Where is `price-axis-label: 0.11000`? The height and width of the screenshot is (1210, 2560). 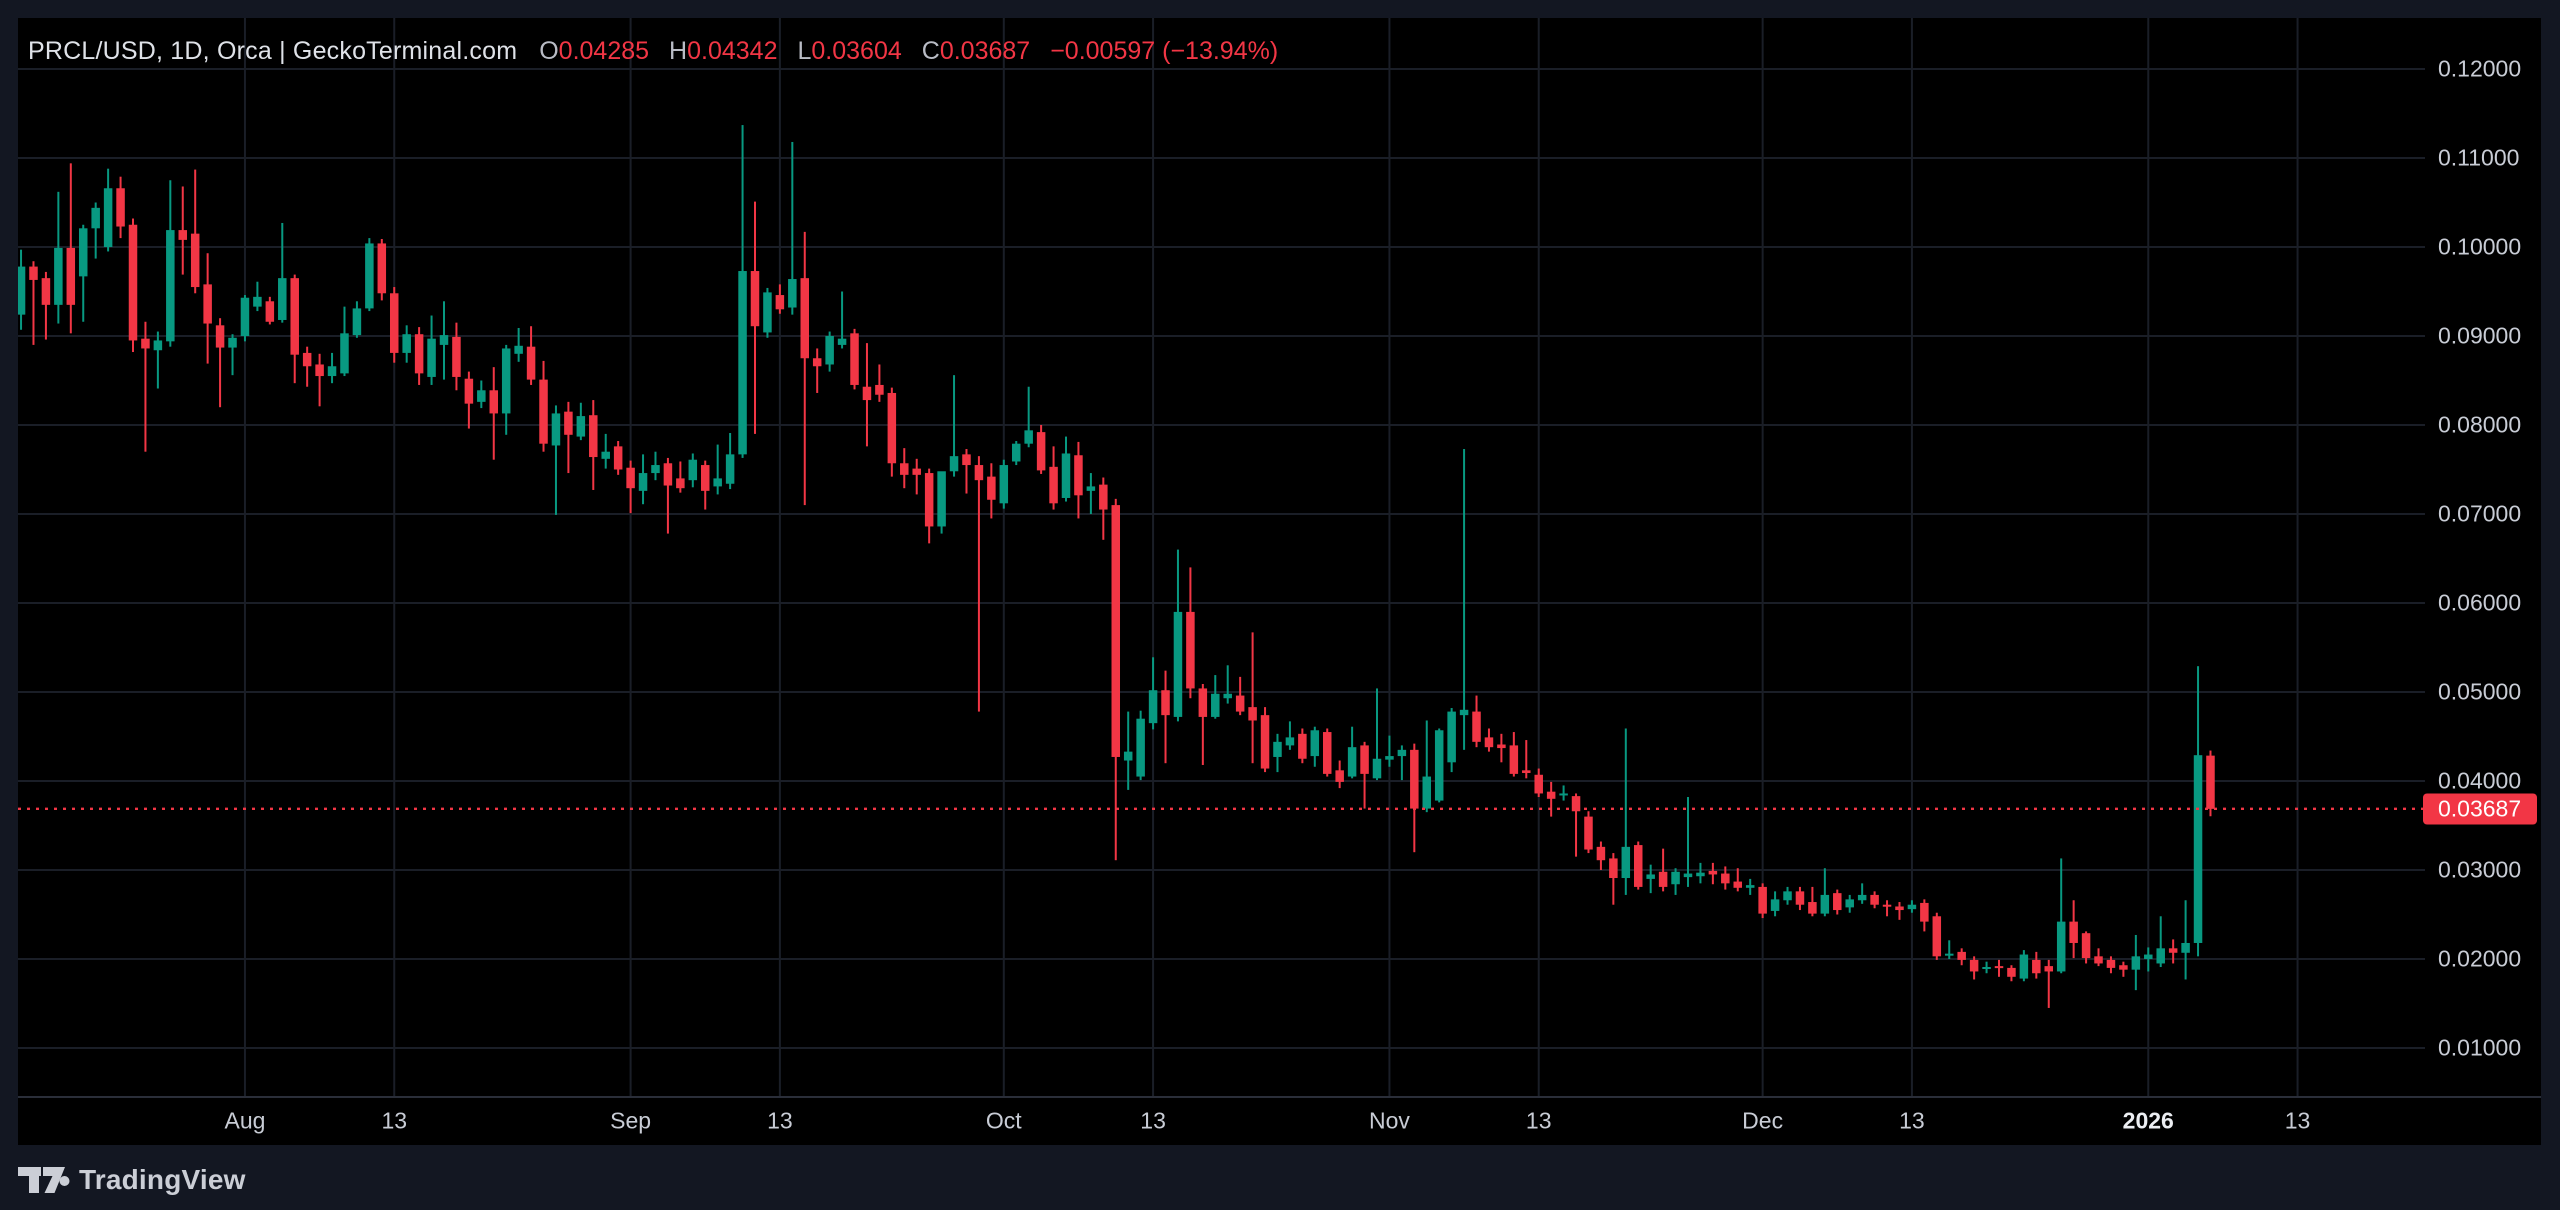
price-axis-label: 0.11000 is located at coordinates (2479, 157).